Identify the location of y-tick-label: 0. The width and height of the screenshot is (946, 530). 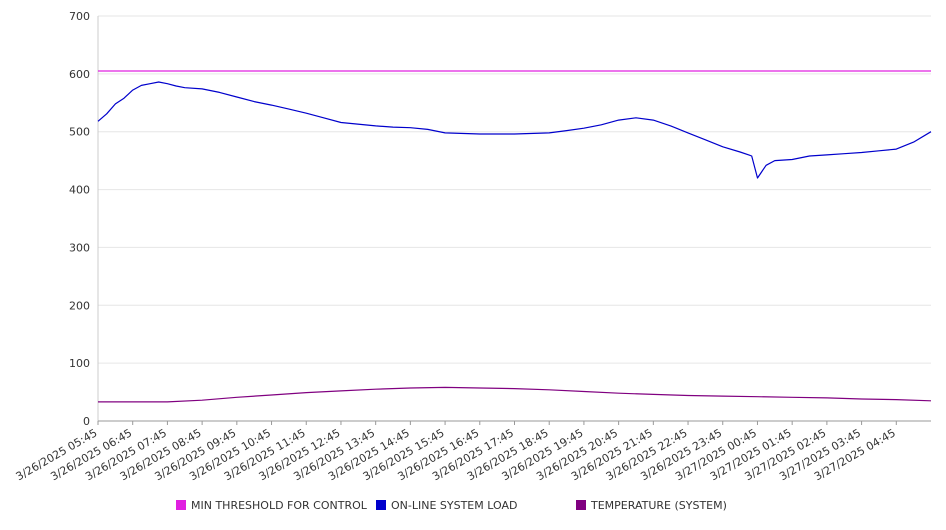
(86, 421).